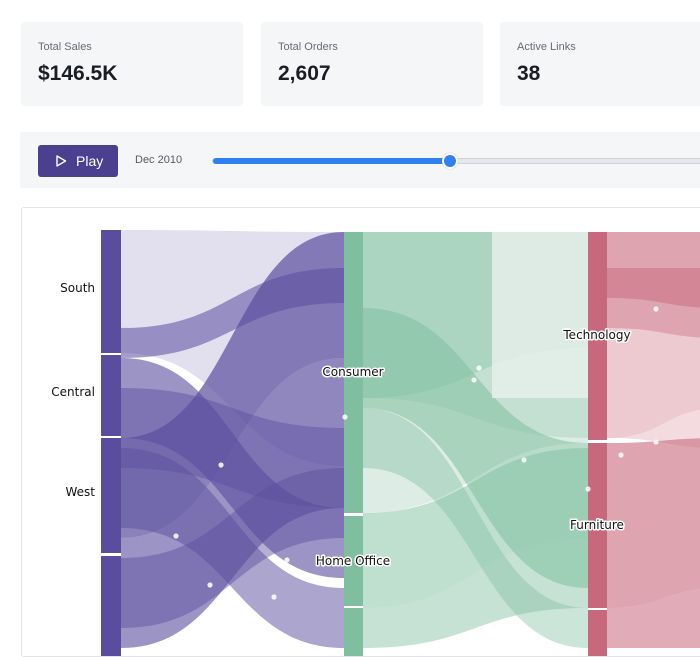  What do you see at coordinates (304, 73) in the screenshot?
I see `kpi-value: 2,607` at bounding box center [304, 73].